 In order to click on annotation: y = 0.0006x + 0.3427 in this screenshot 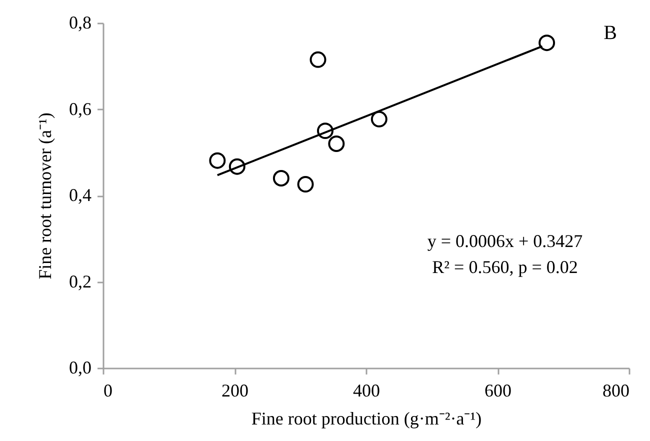, I will do `click(505, 241)`.